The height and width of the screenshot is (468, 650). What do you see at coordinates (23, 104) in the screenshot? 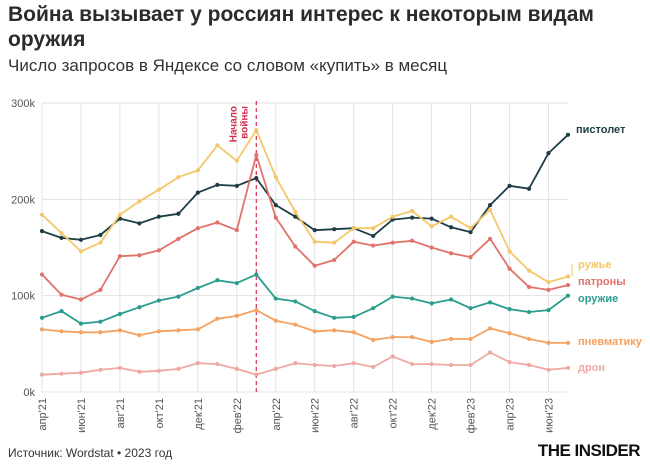
I see `y-tick-label: 300k` at bounding box center [23, 104].